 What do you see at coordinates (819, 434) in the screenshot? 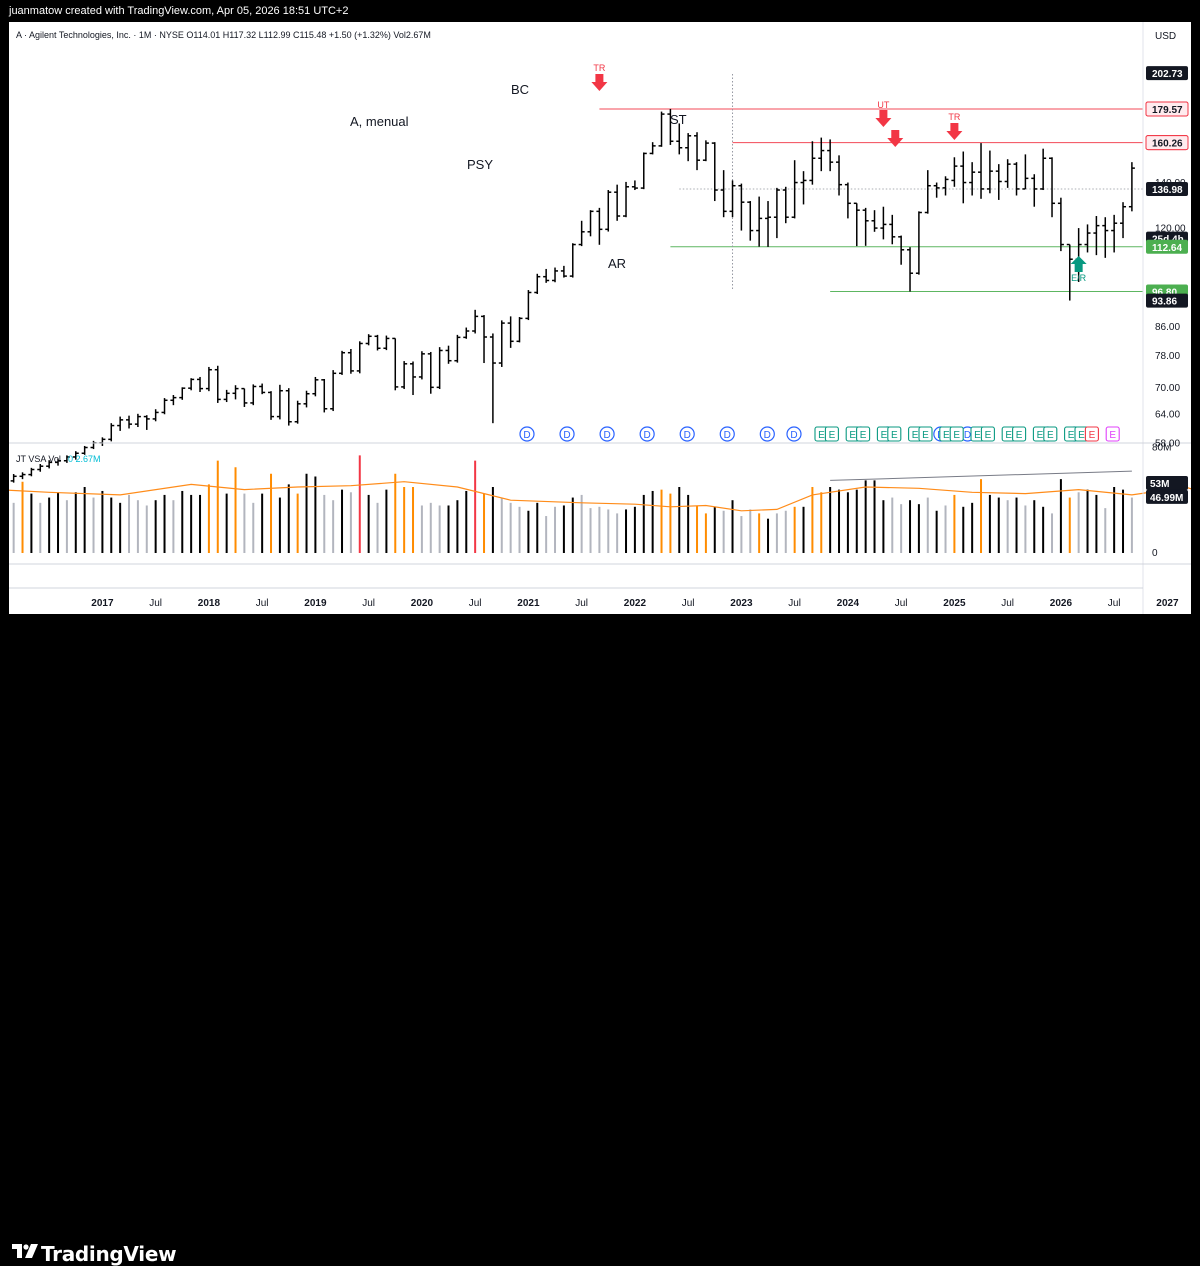
I see `event-markers: DDDDDDDDDDDDDDEEEEEEEEEEEEEEEEEEEE` at bounding box center [819, 434].